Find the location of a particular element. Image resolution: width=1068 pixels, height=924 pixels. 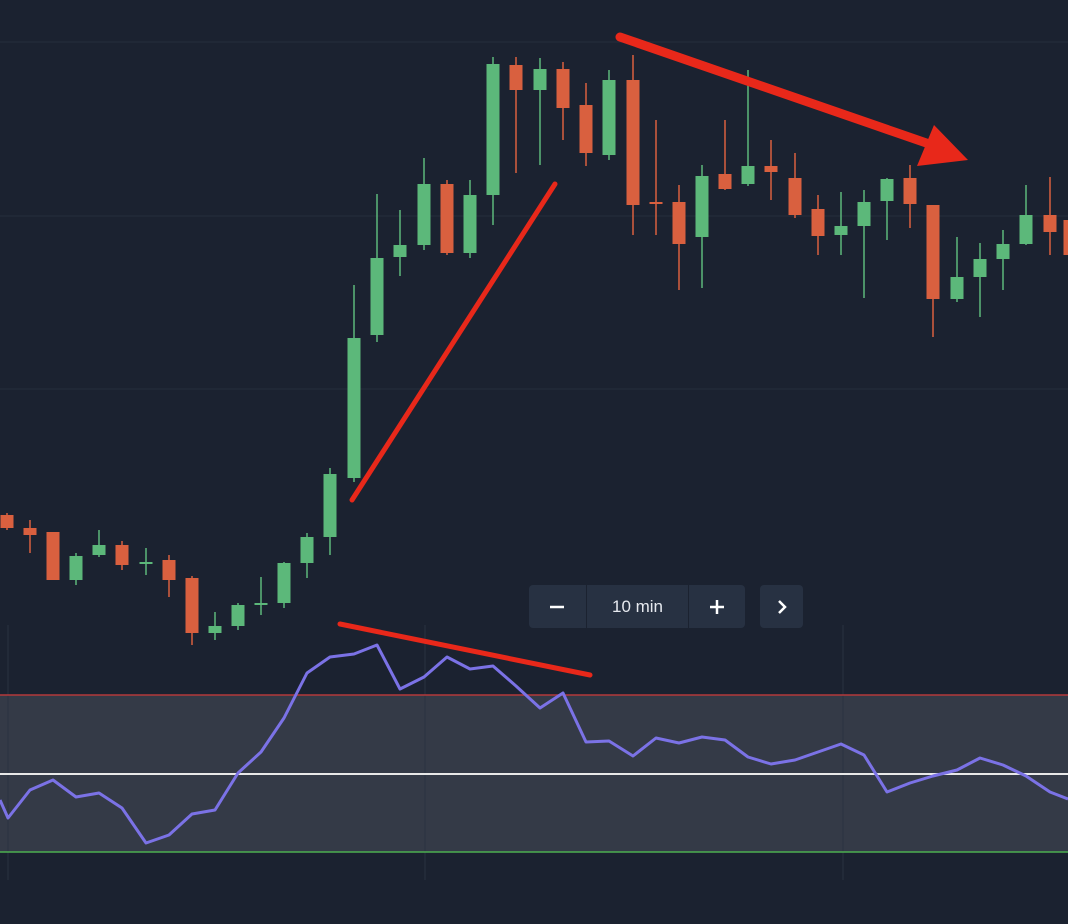

timeframe-control: 10 min is located at coordinates (637, 606).